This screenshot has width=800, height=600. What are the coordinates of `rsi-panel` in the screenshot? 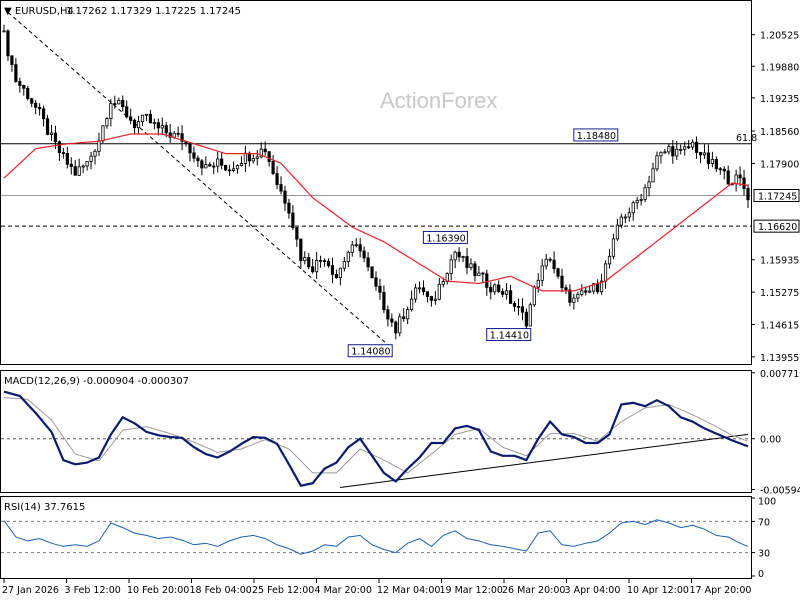 It's located at (376, 537).